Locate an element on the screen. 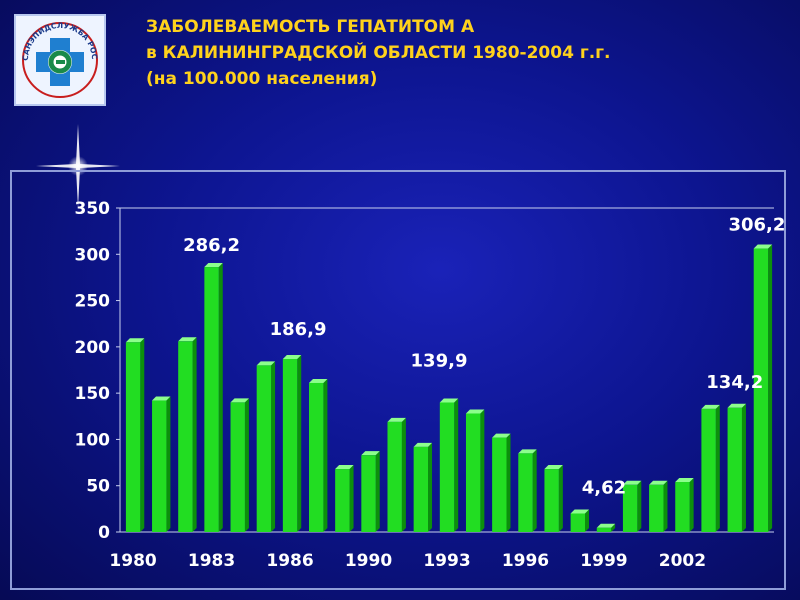 This screenshot has width=800, height=600. y-tick-label: 50 is located at coordinates (98, 487).